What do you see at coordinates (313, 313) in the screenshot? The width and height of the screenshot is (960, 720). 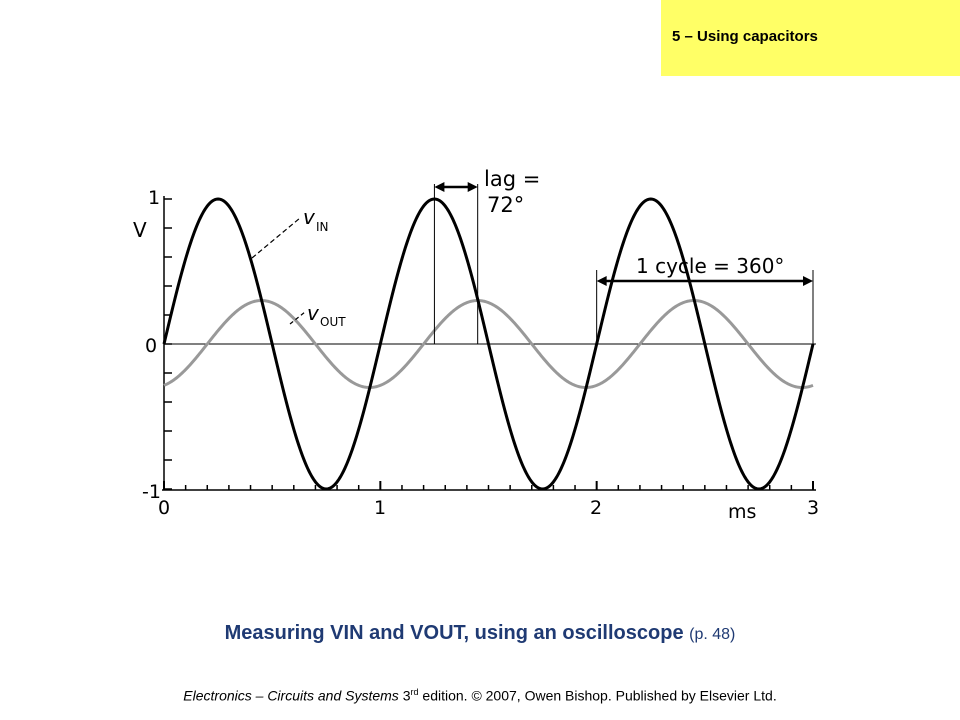 I see `vout-label-main: v` at bounding box center [313, 313].